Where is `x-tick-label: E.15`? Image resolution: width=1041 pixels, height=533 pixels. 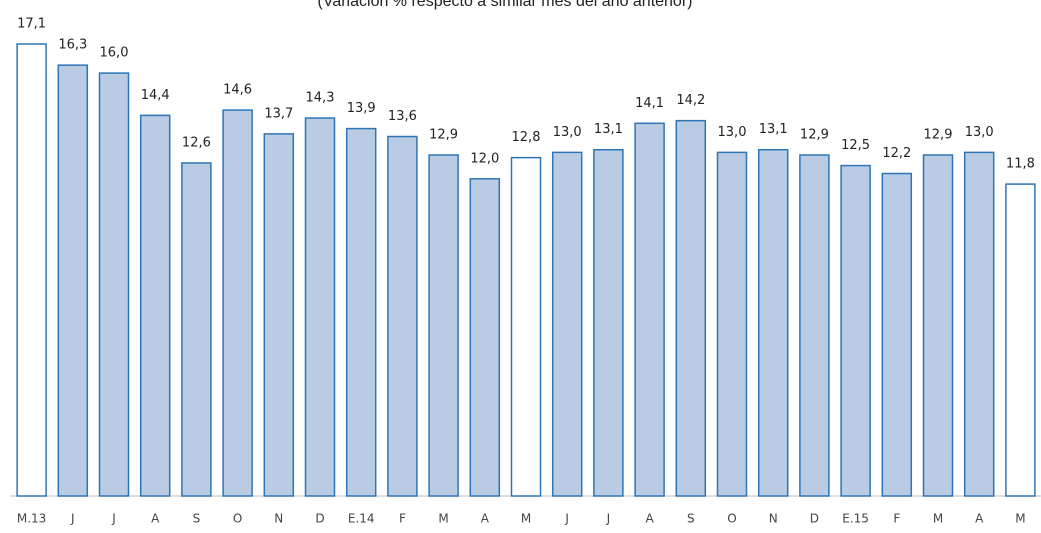
x-tick-label: E.15 is located at coordinates (855, 519).